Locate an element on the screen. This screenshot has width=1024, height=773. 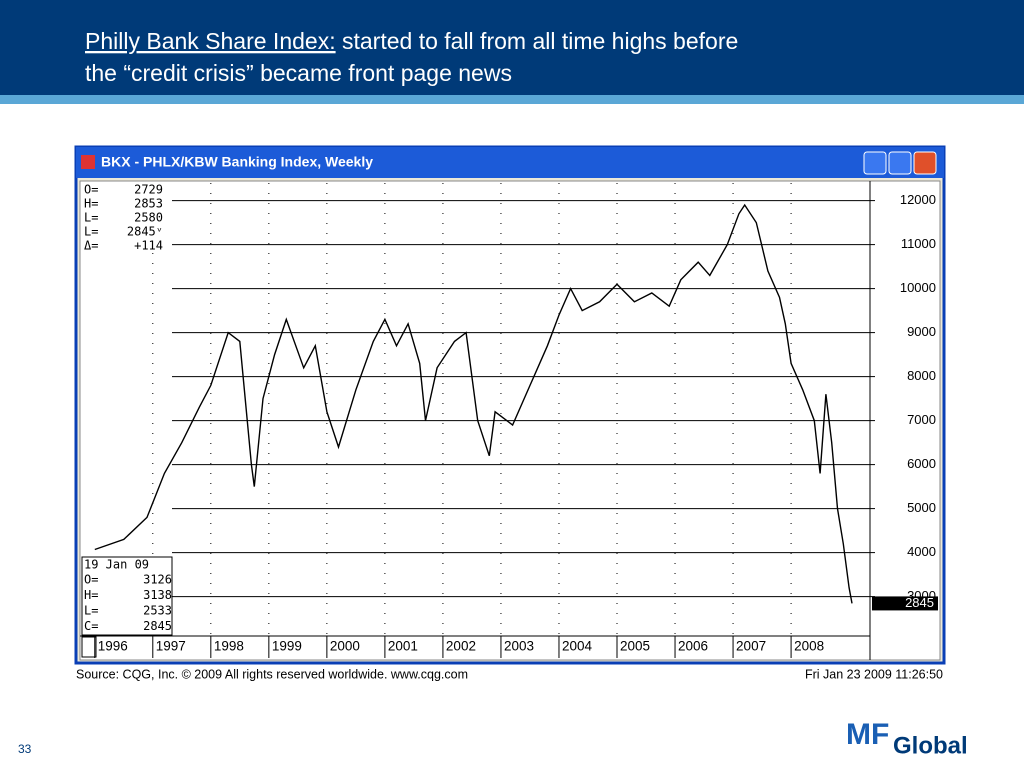
bar-date: 19 Jan 09 is located at coordinates (116, 565).